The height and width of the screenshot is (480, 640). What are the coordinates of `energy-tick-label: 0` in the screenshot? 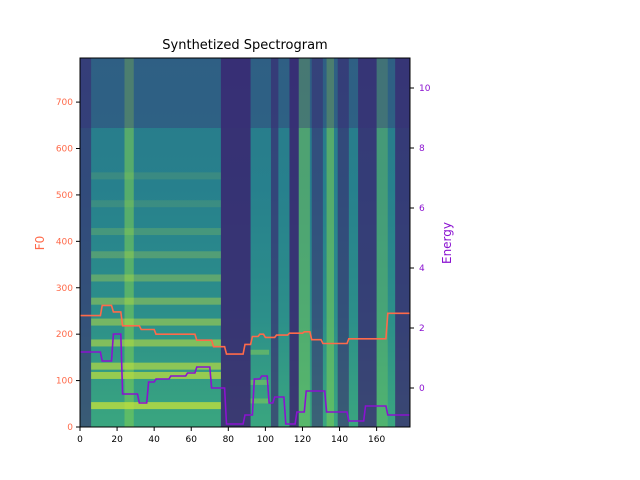 It's located at (422, 389).